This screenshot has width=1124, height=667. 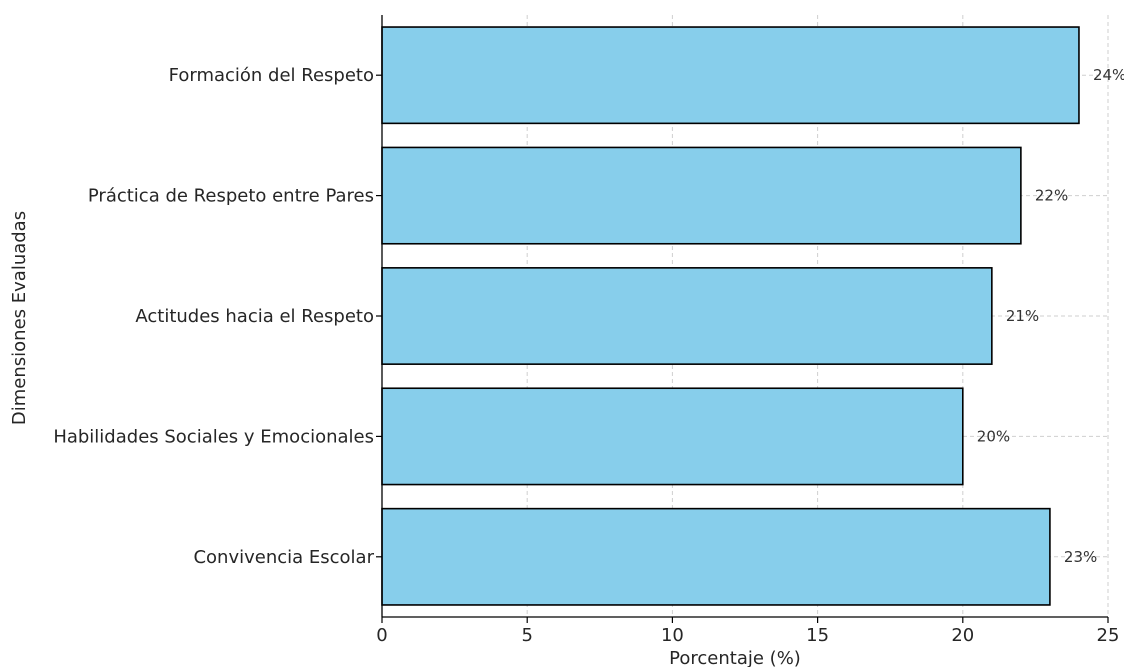 What do you see at coordinates (672, 635) in the screenshot?
I see `x-tick-label-2: 10` at bounding box center [672, 635].